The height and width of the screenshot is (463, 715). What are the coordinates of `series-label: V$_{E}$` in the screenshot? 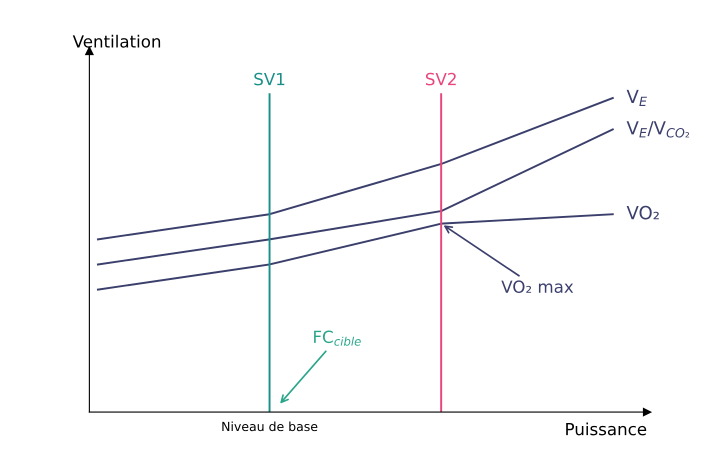 It's located at (636, 98).